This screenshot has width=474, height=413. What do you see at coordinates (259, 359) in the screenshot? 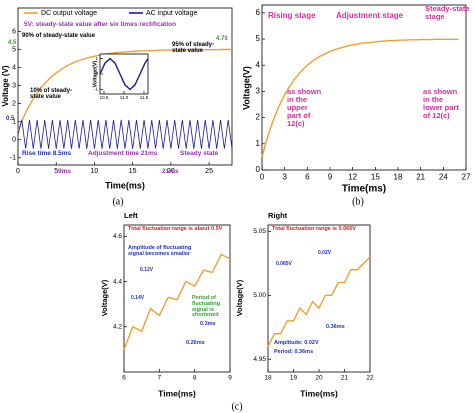
I see `y-tick-label: 4.95` at bounding box center [259, 359].